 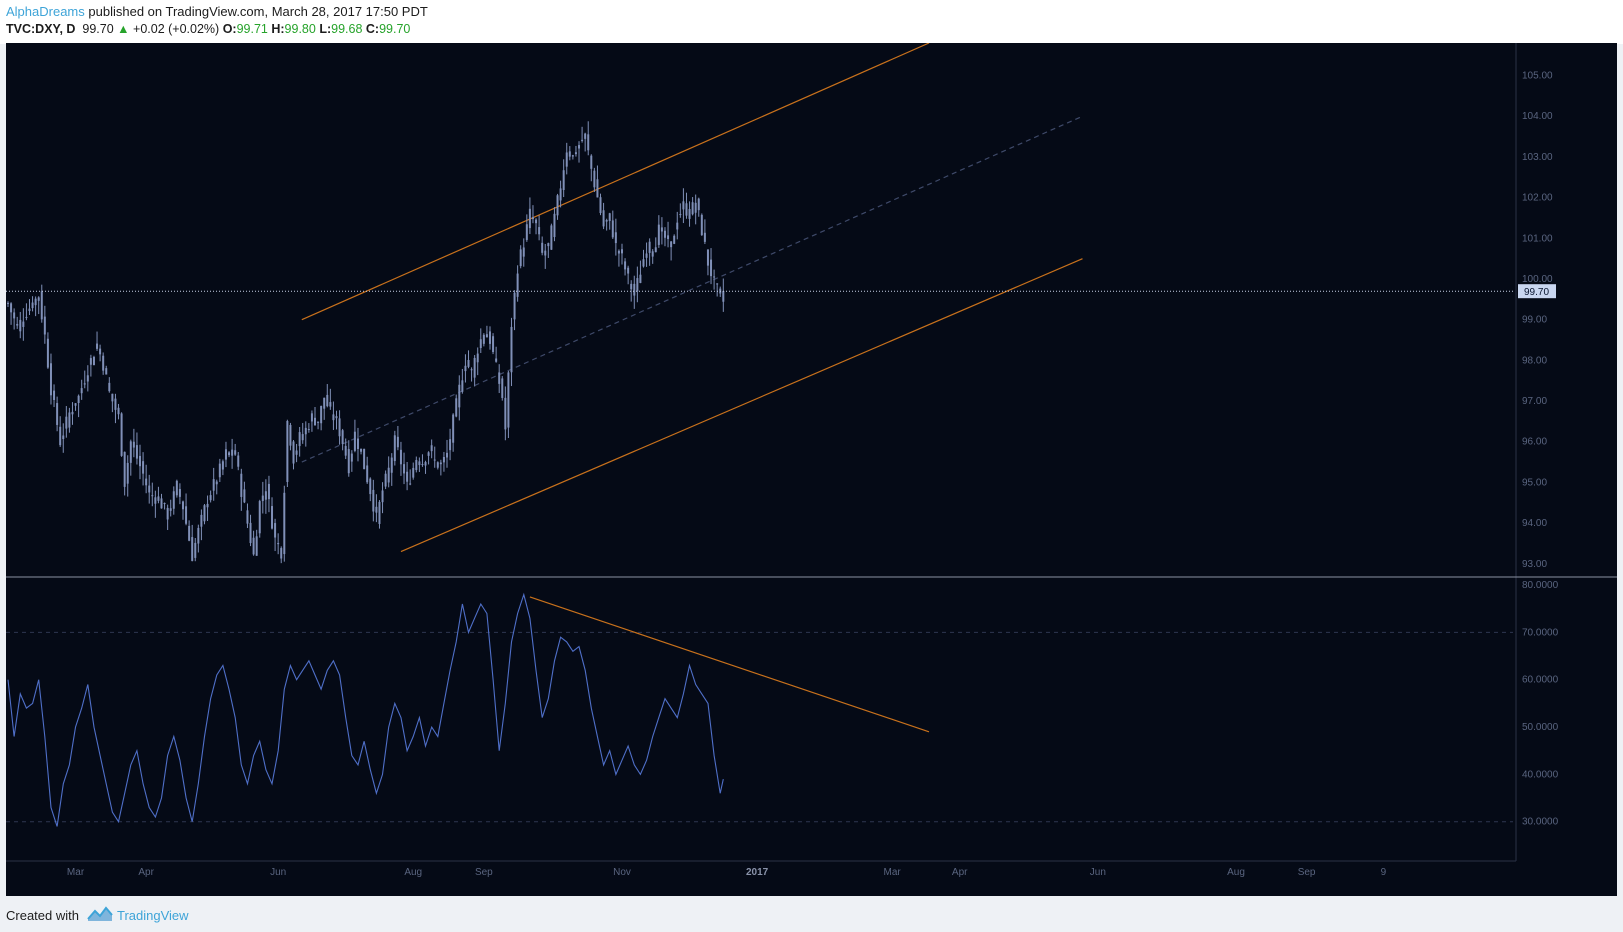 What do you see at coordinates (741, 405) in the screenshot?
I see `channel-lower-line` at bounding box center [741, 405].